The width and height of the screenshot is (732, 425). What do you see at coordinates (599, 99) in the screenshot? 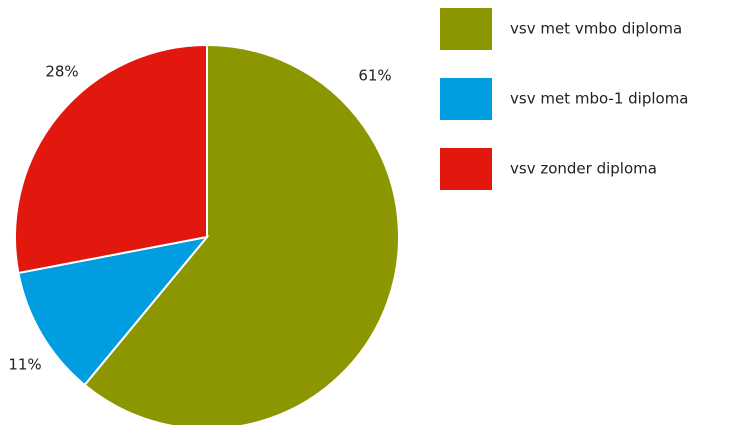
I see `legend-label: vsv met mbo-1 diploma` at bounding box center [599, 99].